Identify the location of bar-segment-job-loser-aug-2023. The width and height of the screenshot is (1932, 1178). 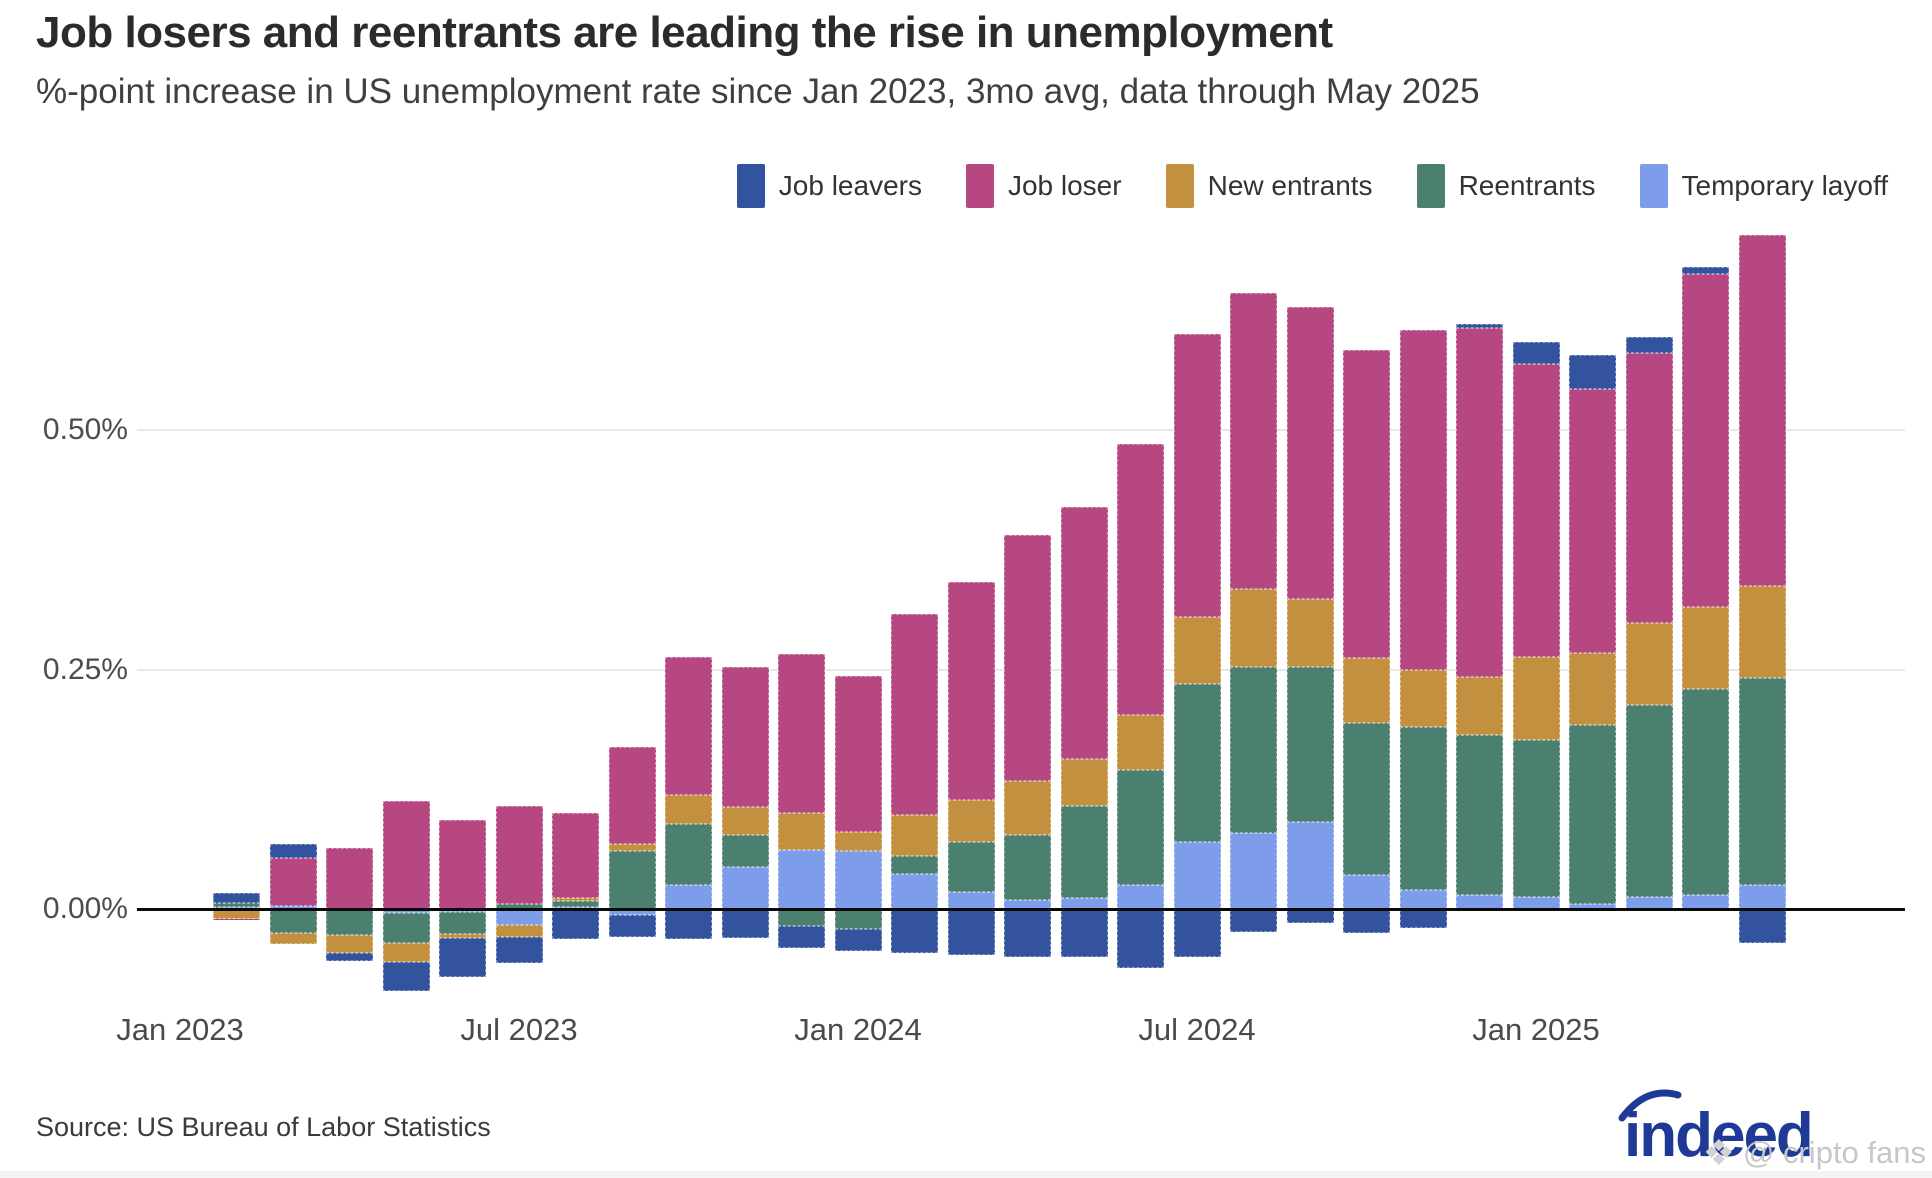
(575, 856).